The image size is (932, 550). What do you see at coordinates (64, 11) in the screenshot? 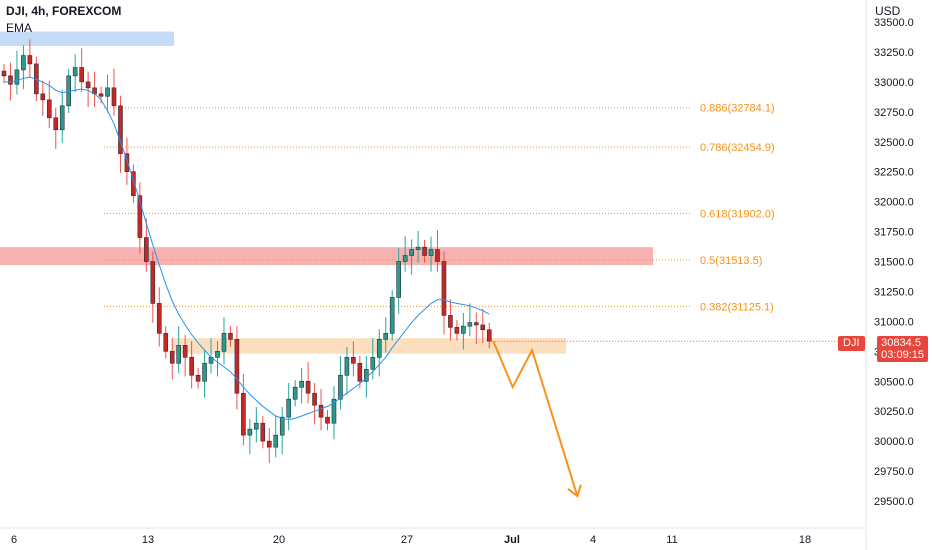
I see `chart-title: DJI, 4h, FOREXCOM` at bounding box center [64, 11].